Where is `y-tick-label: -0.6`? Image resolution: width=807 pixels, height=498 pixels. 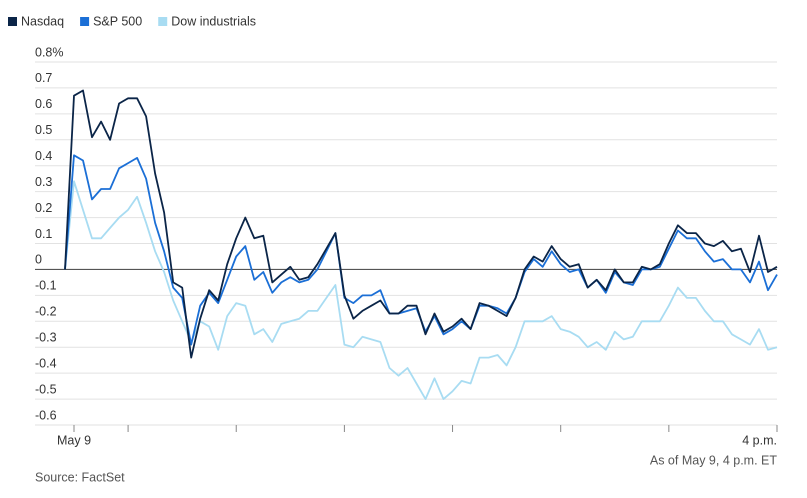 y-tick-label: -0.6 is located at coordinates (46, 415).